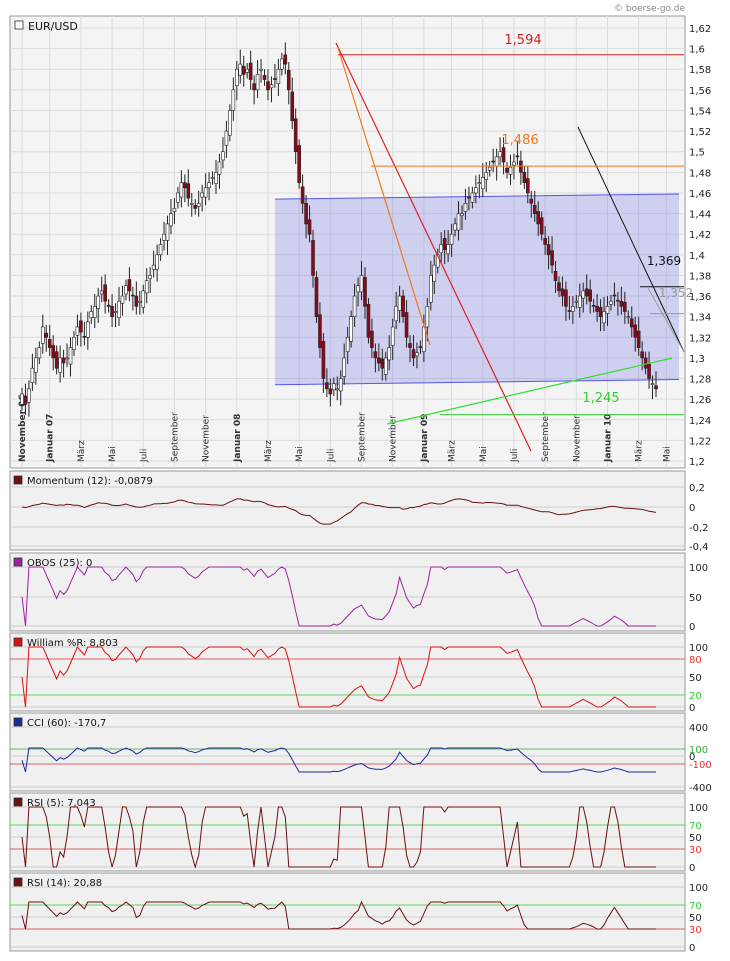 This screenshot has height=961, width=730. Describe the element at coordinates (61, 803) in the screenshot. I see `indicator-label: RSI (5): 7,043` at that location.